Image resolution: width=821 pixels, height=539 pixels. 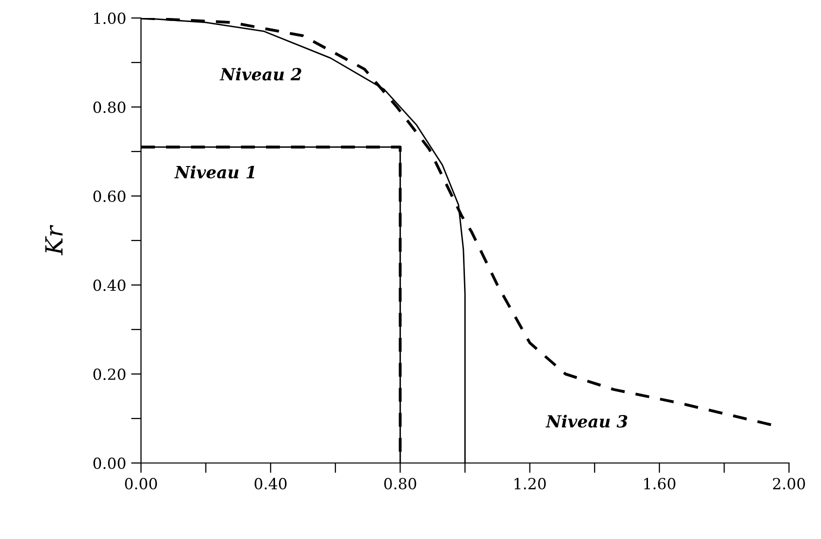 What do you see at coordinates (109, 463) in the screenshot?
I see `y-tick-label: 0.00` at bounding box center [109, 463].